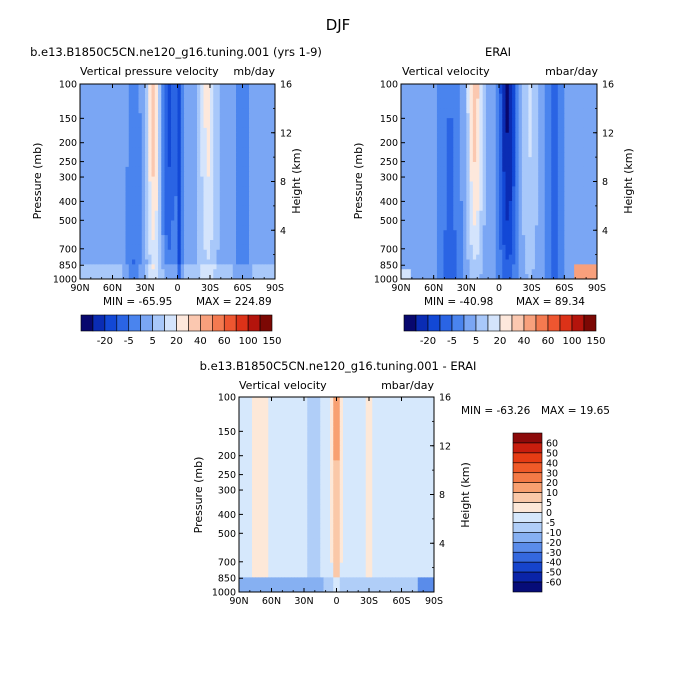  I want to click on colorbar-swatch, so click(242, 323).